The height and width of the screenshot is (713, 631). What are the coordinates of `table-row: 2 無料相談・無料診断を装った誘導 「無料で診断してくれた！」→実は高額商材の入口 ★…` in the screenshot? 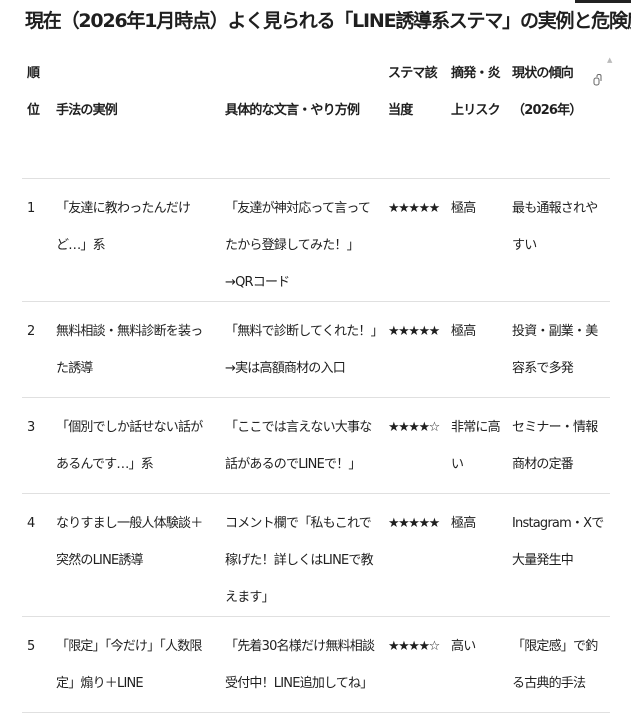 It's located at (316, 349).